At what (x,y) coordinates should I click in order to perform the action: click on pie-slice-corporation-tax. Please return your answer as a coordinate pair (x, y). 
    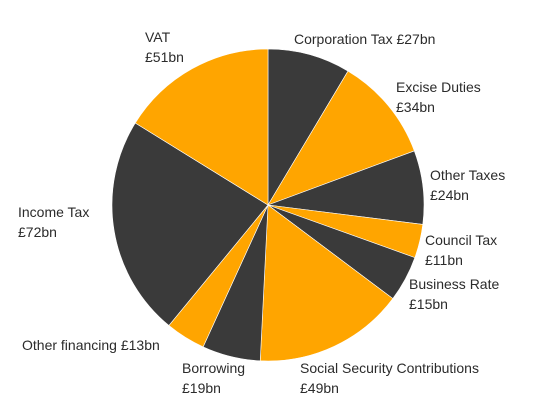
    Looking at the image, I should click on (308, 127).